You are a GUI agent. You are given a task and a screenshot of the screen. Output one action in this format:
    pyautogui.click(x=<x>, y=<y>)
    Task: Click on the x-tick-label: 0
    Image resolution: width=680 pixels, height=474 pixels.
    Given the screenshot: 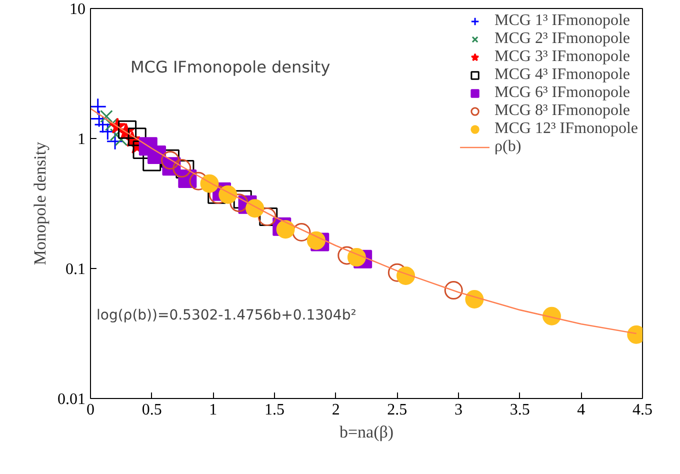 What is the action you would take?
    pyautogui.click(x=90, y=410)
    